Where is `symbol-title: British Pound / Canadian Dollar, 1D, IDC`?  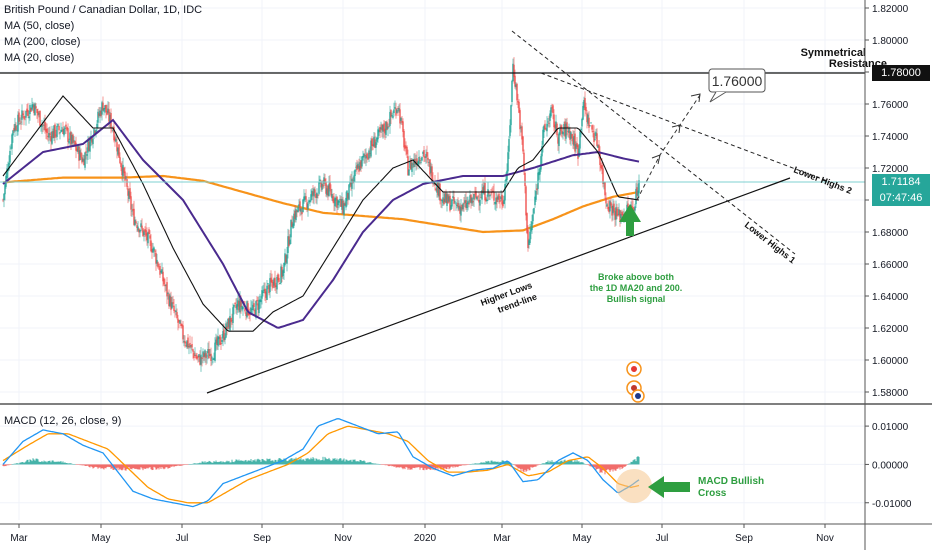 symbol-title: British Pound / Canadian Dollar, 1D, IDC is located at coordinates (103, 10).